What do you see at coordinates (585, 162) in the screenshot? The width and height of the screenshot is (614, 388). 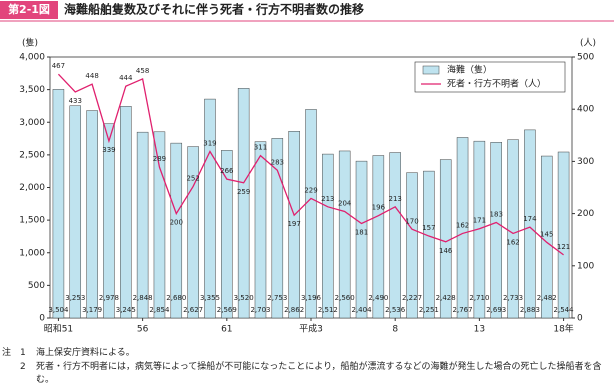 I see `y2-tick-label: 300` at bounding box center [585, 162].